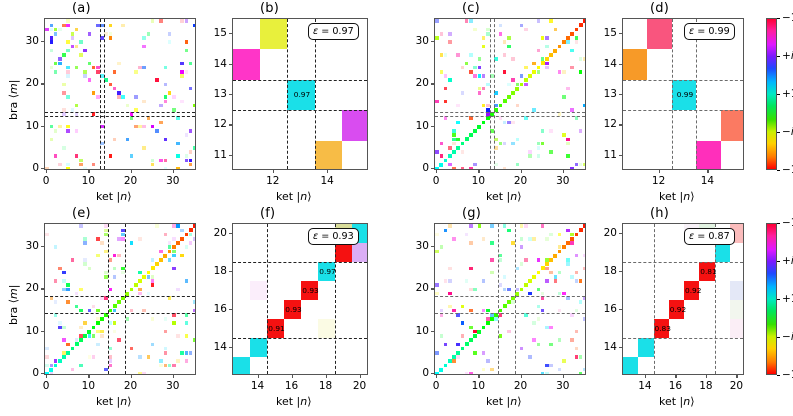 This screenshot has height=416, width=793. I want to click on matrix-cell-value: 0.83, so click(662, 328).